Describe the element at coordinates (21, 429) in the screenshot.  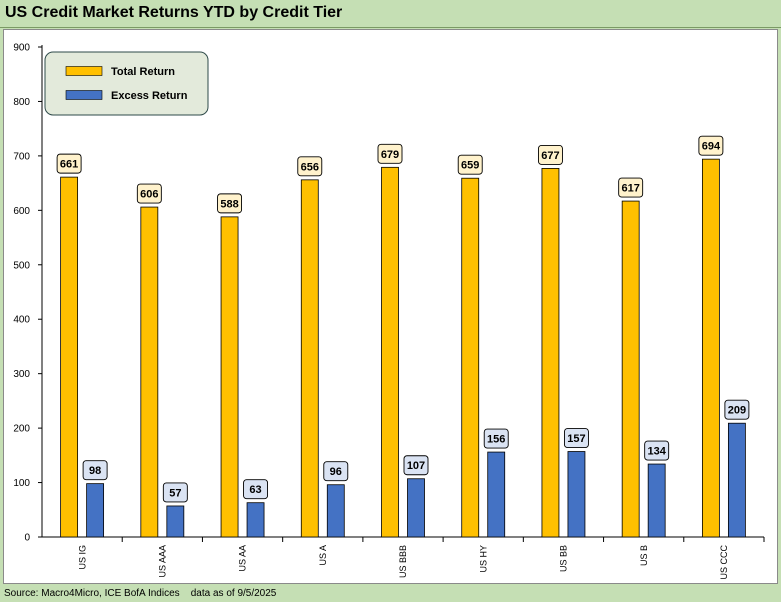
I see `y-tick-label: 200` at that location.